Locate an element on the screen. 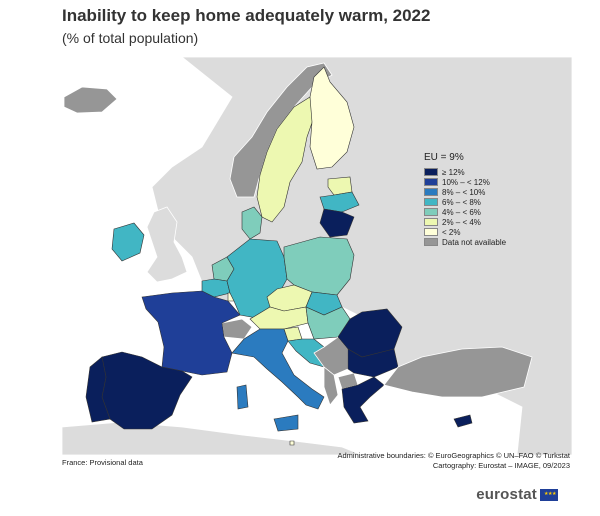 The image size is (600, 516). region-lithuania is located at coordinates (337, 223).